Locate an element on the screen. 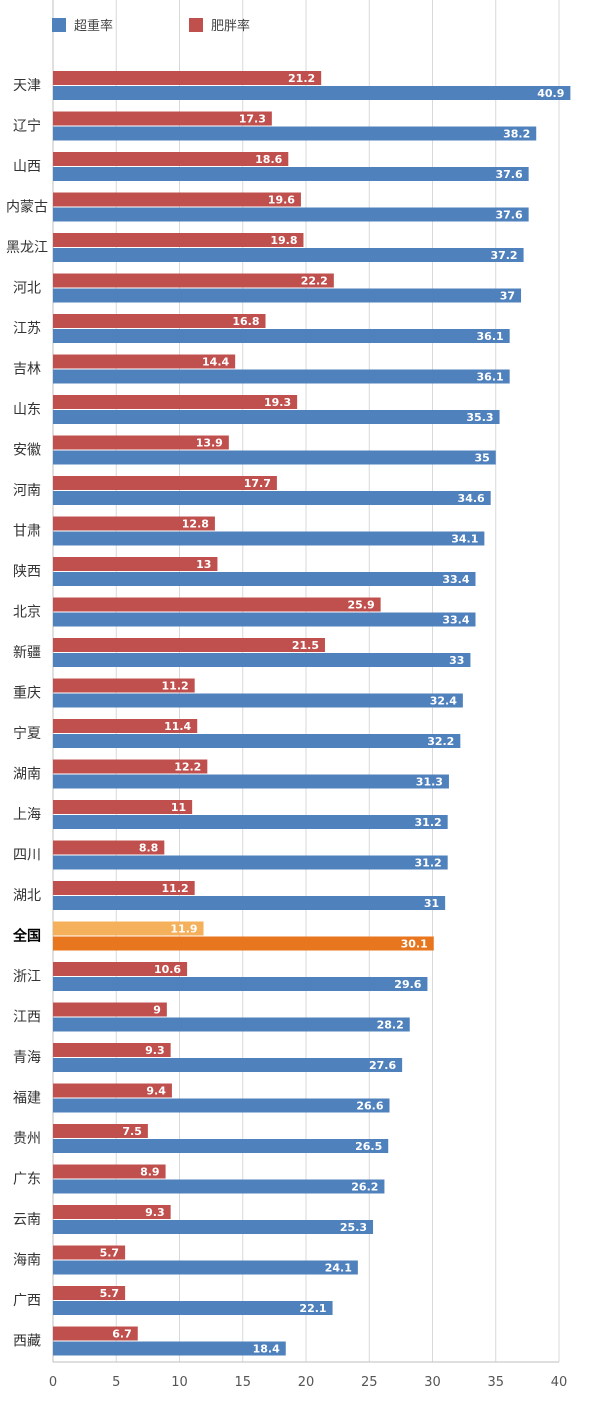  x-tick-label: 15 is located at coordinates (242, 1382).